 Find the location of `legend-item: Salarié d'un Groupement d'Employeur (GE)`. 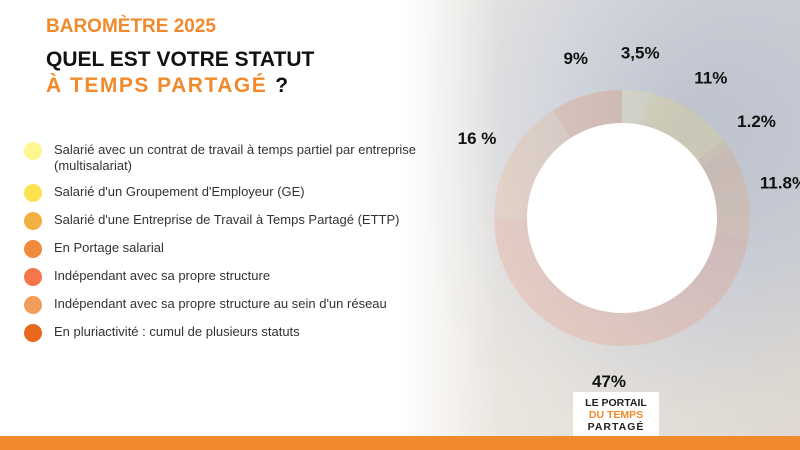

legend-item: Salarié d'un Groupement d'Employeur (GE) is located at coordinates (224, 193).